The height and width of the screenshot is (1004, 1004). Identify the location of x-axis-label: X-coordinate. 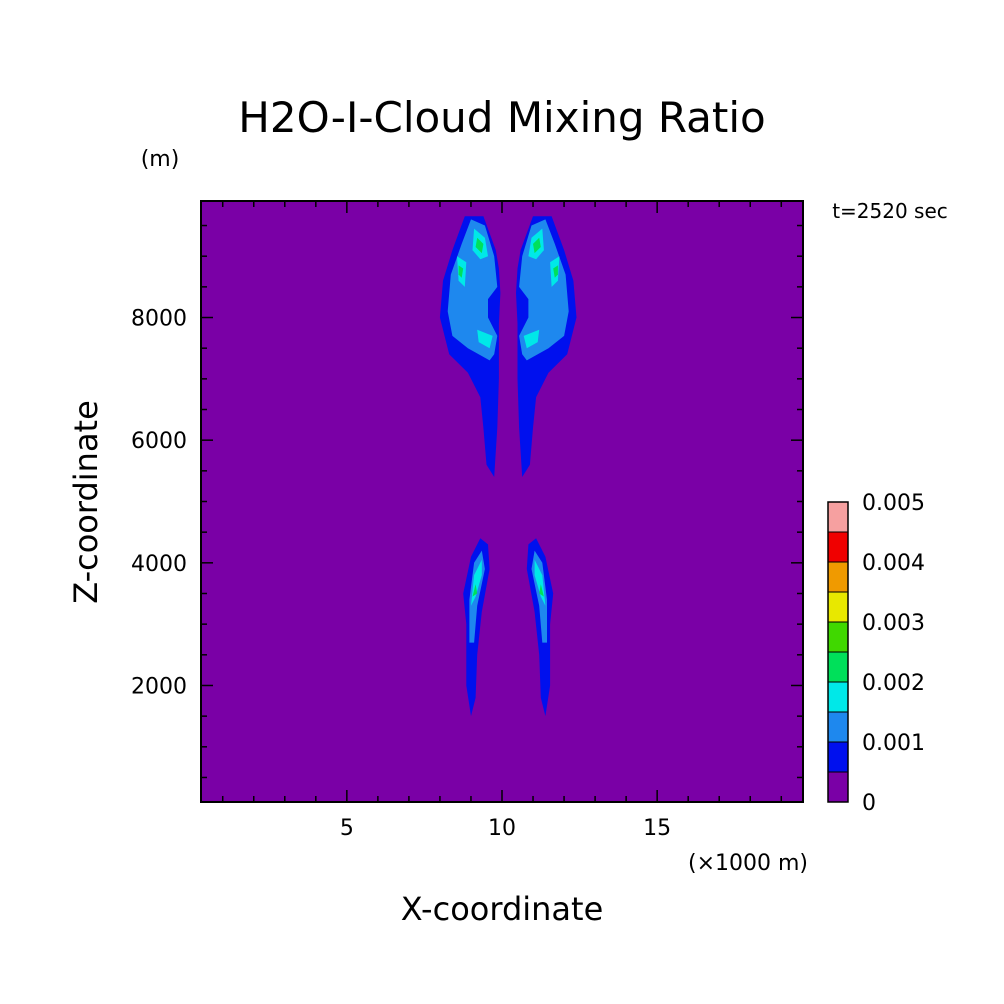
(502, 909).